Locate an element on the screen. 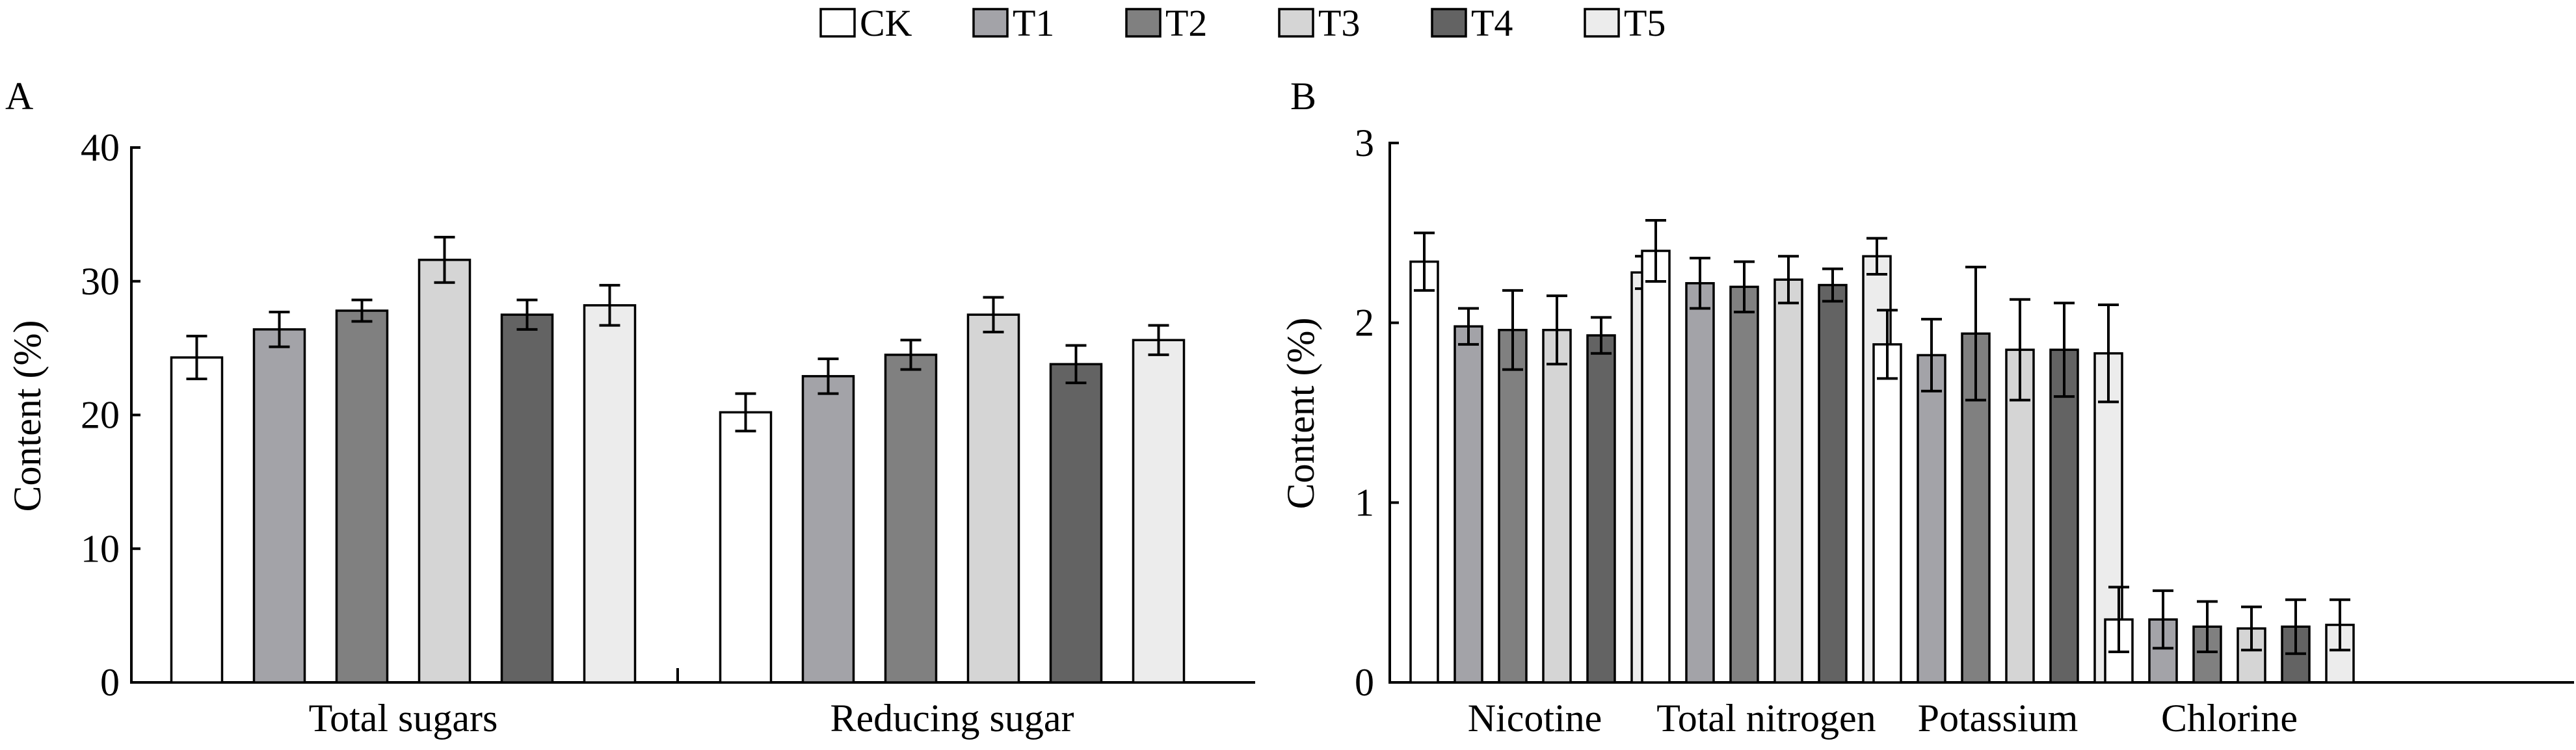  legend-swatch-t4 is located at coordinates (1449, 23).